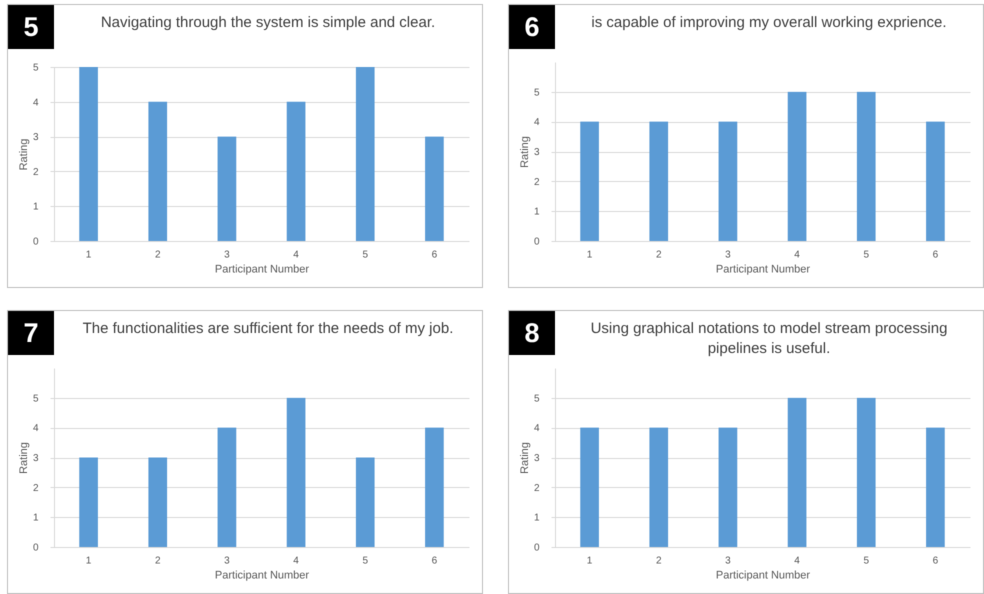  What do you see at coordinates (268, 23) in the screenshot?
I see `chart-title: Navigating through the system is simple and clear.` at bounding box center [268, 23].